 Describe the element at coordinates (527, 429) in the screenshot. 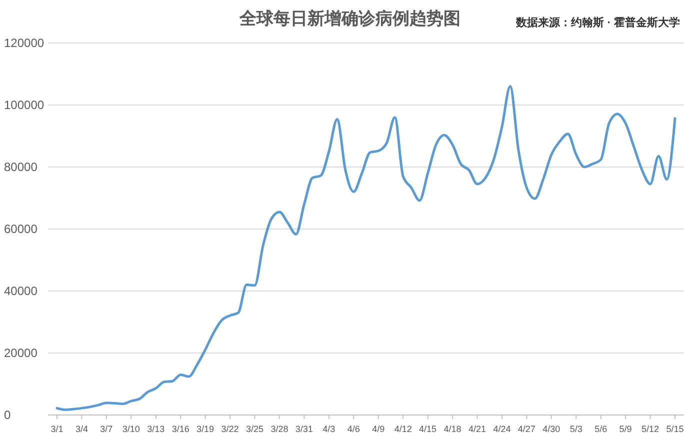

I see `x-tick-label: 4/27` at that location.